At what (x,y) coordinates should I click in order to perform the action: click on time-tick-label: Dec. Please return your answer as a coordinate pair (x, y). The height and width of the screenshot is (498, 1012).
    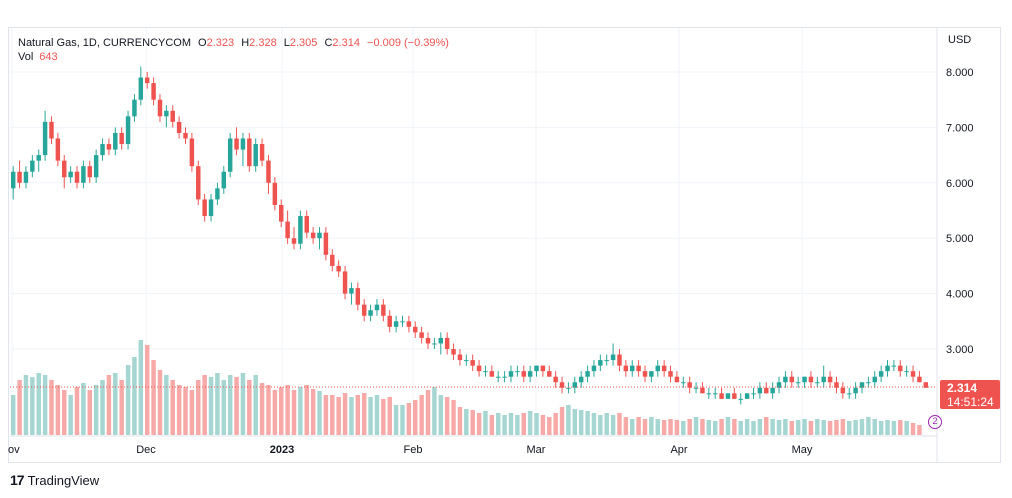
    Looking at the image, I should click on (146, 450).